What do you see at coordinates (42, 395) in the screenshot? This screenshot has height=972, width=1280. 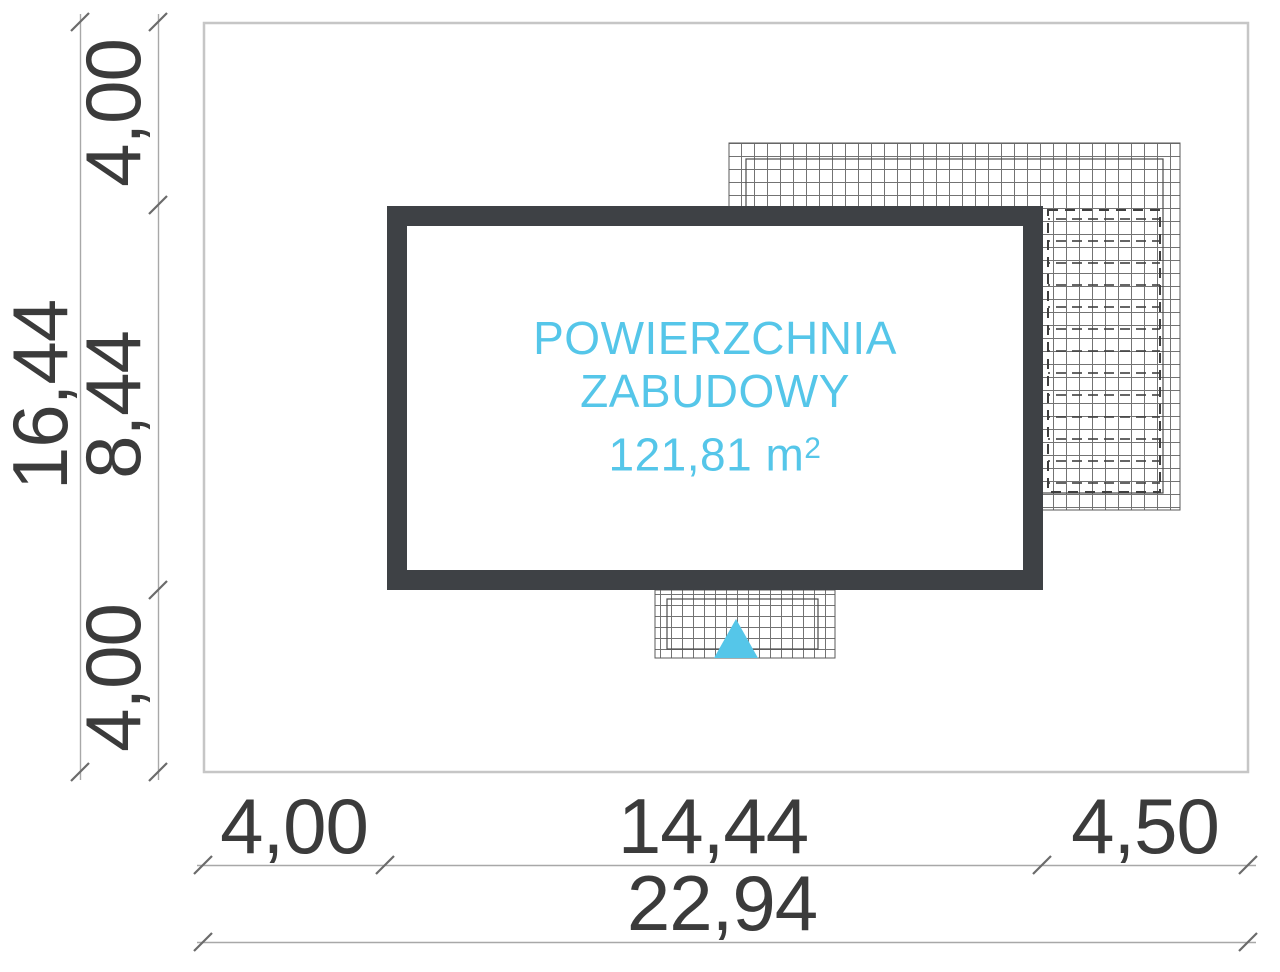 I see `dim-left-total-label: 16,44` at bounding box center [42, 395].